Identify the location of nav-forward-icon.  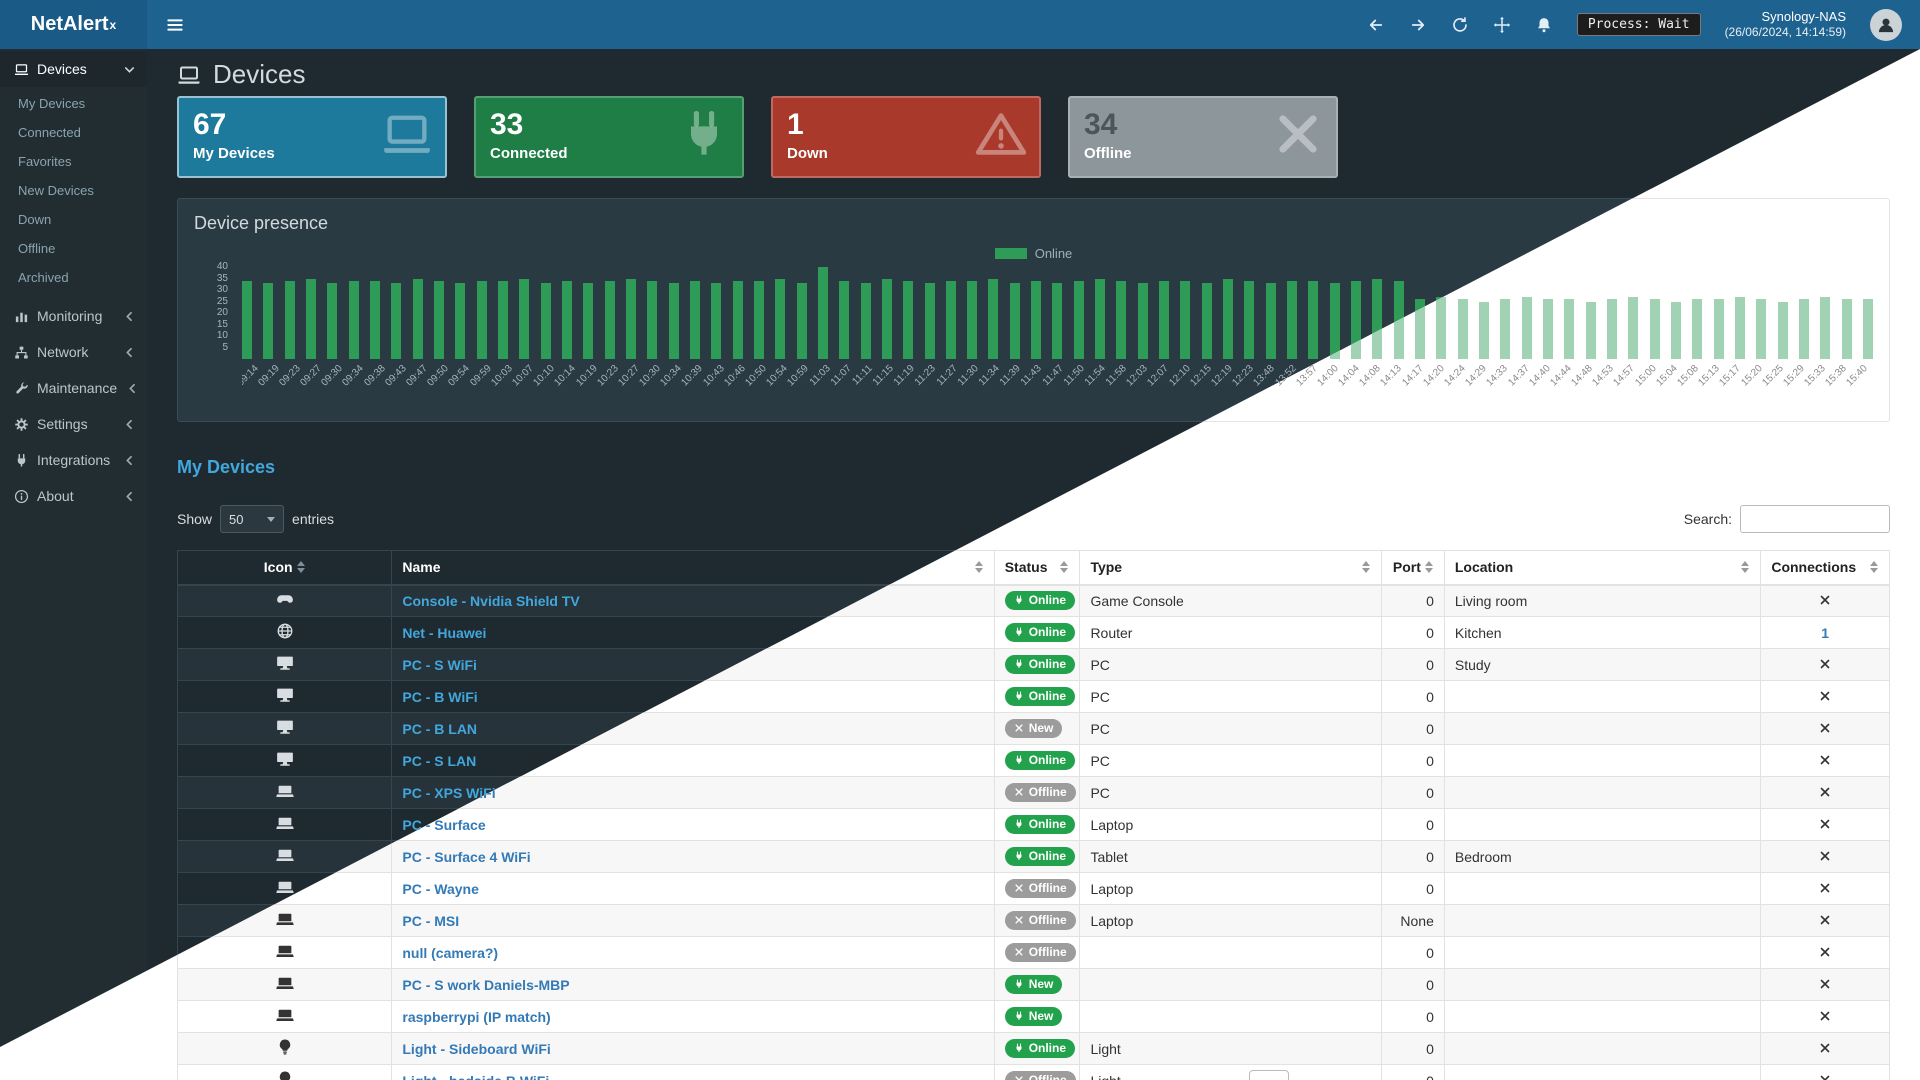
(1418, 25).